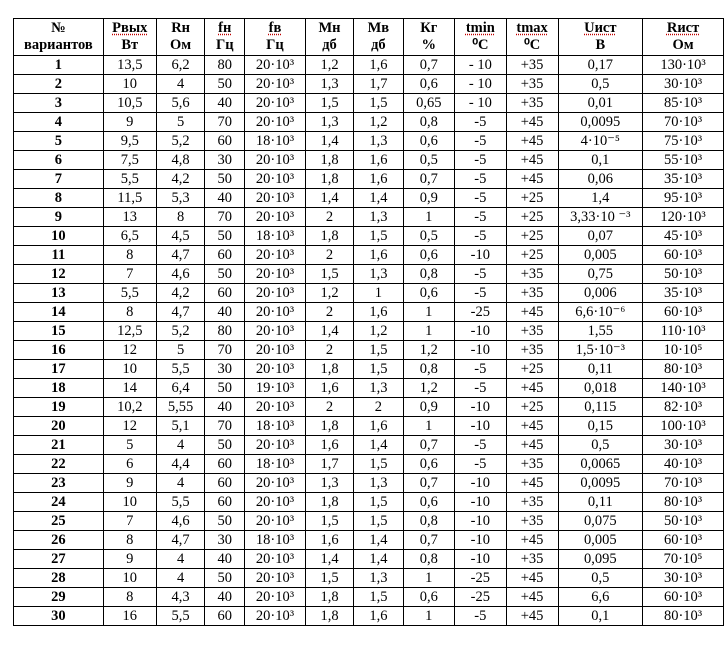  I want to click on cell-usource: 0,0095, so click(600, 122).